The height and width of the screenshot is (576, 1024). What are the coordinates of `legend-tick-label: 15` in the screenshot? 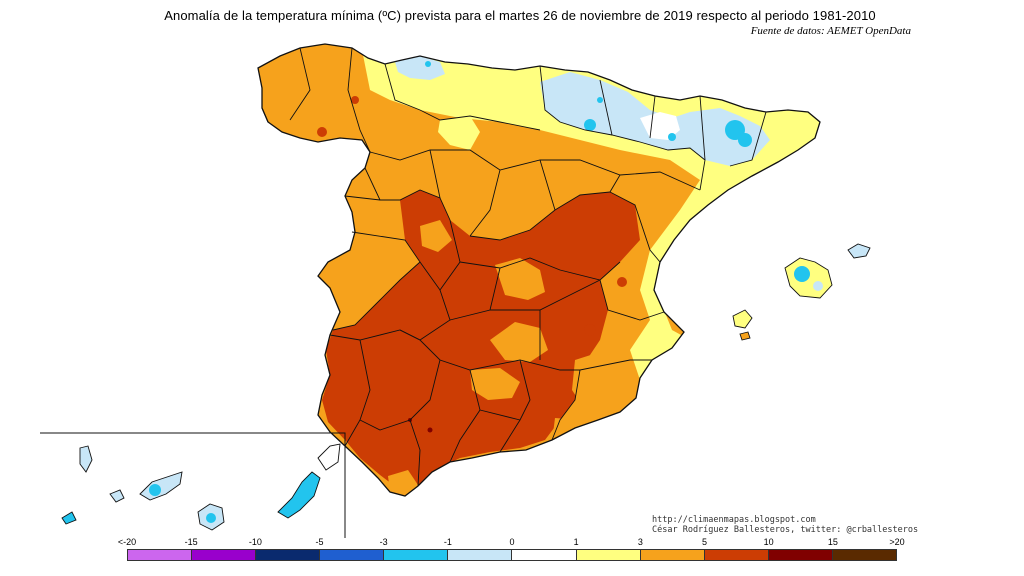 It's located at (832, 542).